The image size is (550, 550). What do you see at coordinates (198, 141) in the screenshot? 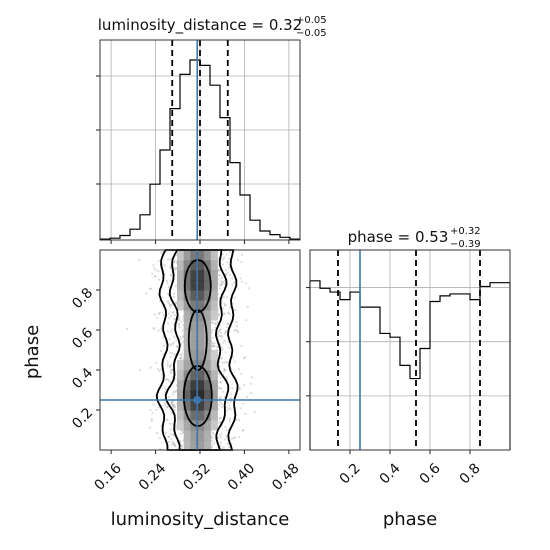
I see `panel-luminosity-distance-histogram` at bounding box center [198, 141].